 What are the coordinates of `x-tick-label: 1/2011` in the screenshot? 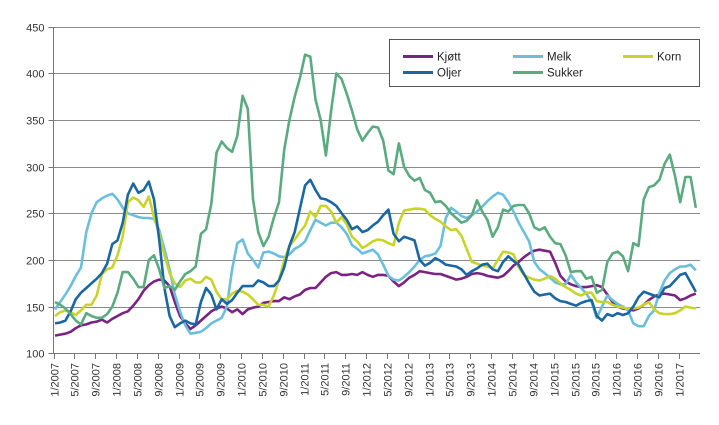 It's located at (306, 379).